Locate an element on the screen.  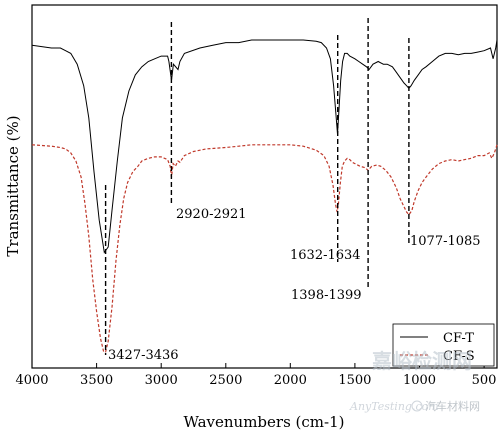
x-axis-label: Wavenumbers (cm-1) is located at coordinates (263, 422).